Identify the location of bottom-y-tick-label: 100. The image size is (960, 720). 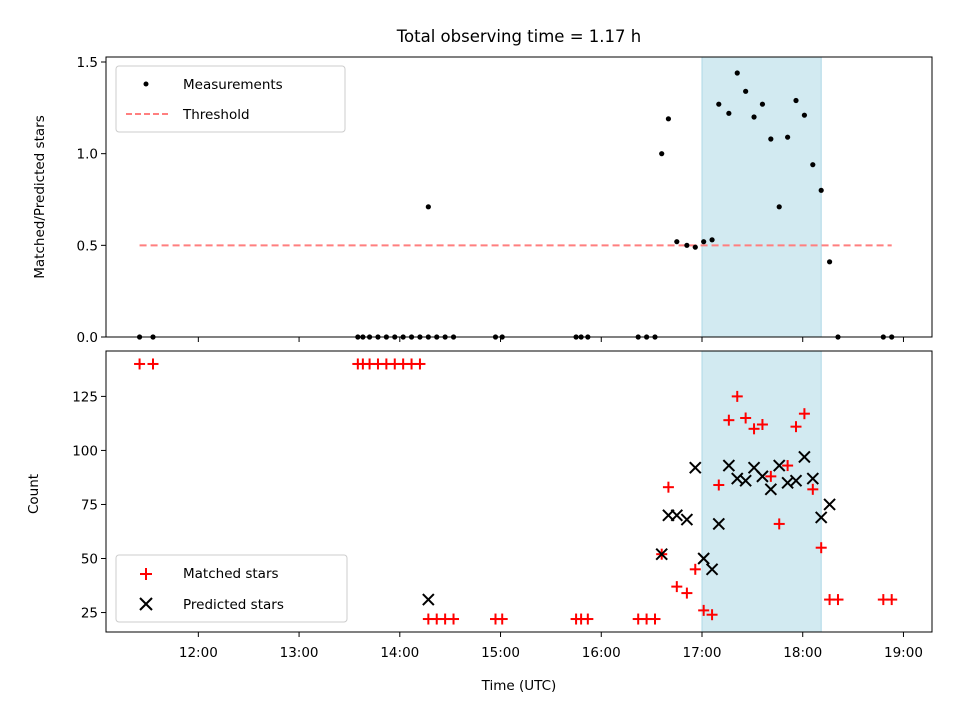
(85, 451).